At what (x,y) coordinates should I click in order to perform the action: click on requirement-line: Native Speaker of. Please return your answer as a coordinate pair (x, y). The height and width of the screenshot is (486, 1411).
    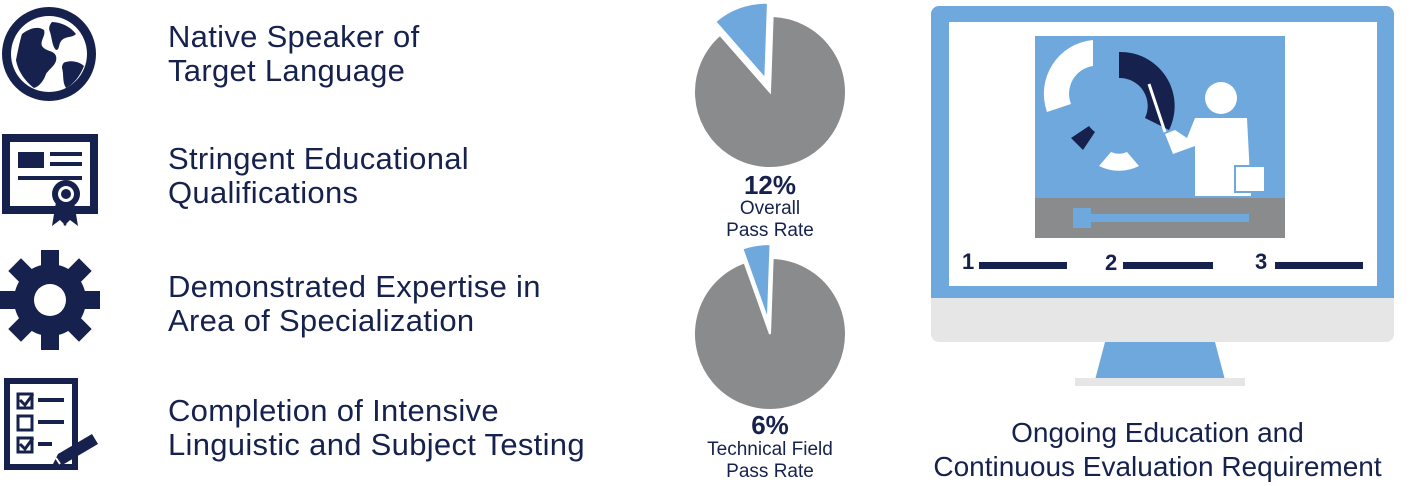
    Looking at the image, I should click on (294, 36).